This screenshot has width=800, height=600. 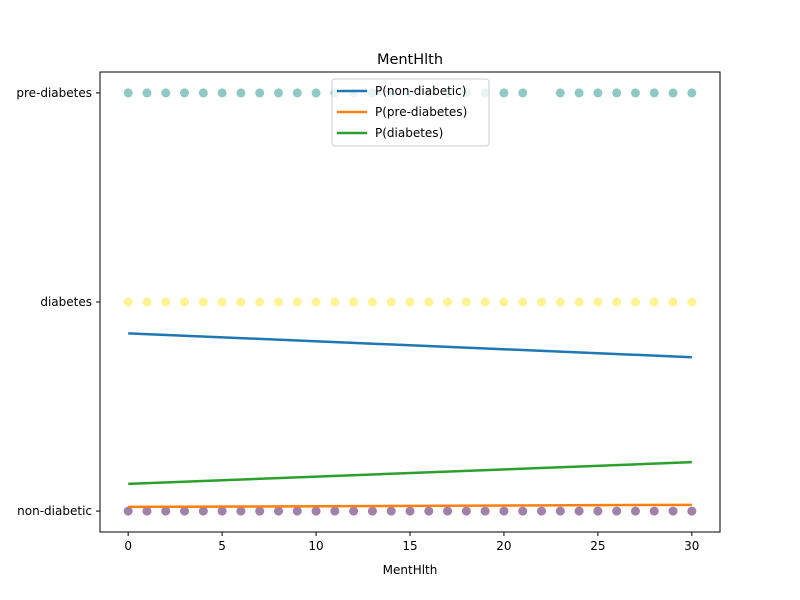 What do you see at coordinates (420, 91) in the screenshot?
I see `legend-label-0: P(non-diabetic)` at bounding box center [420, 91].